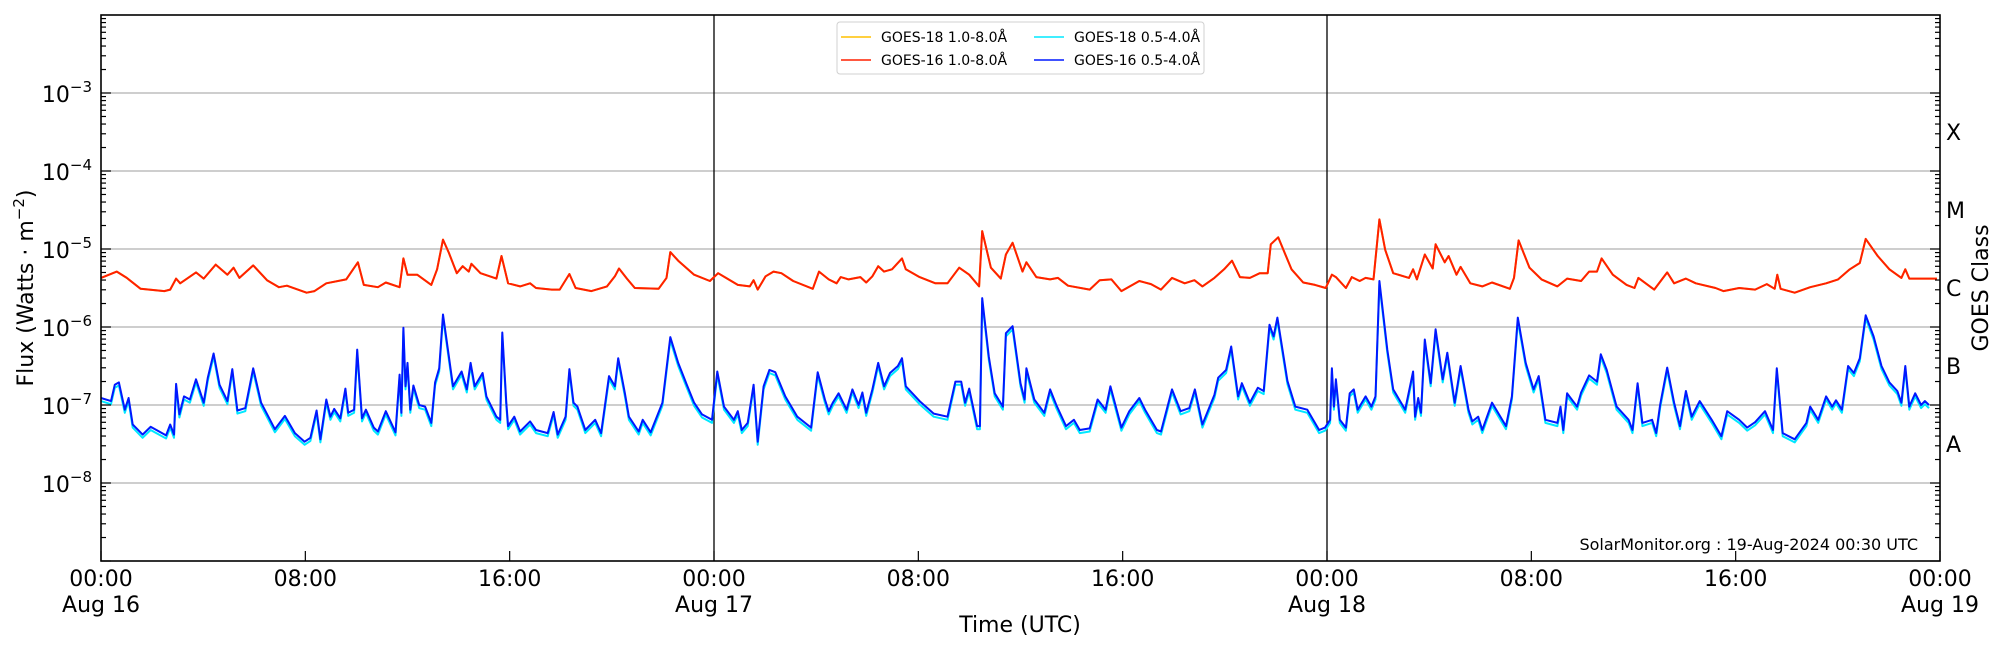  I want to click on y-axis-label: Flux (Watts · m−2), so click(24, 288).